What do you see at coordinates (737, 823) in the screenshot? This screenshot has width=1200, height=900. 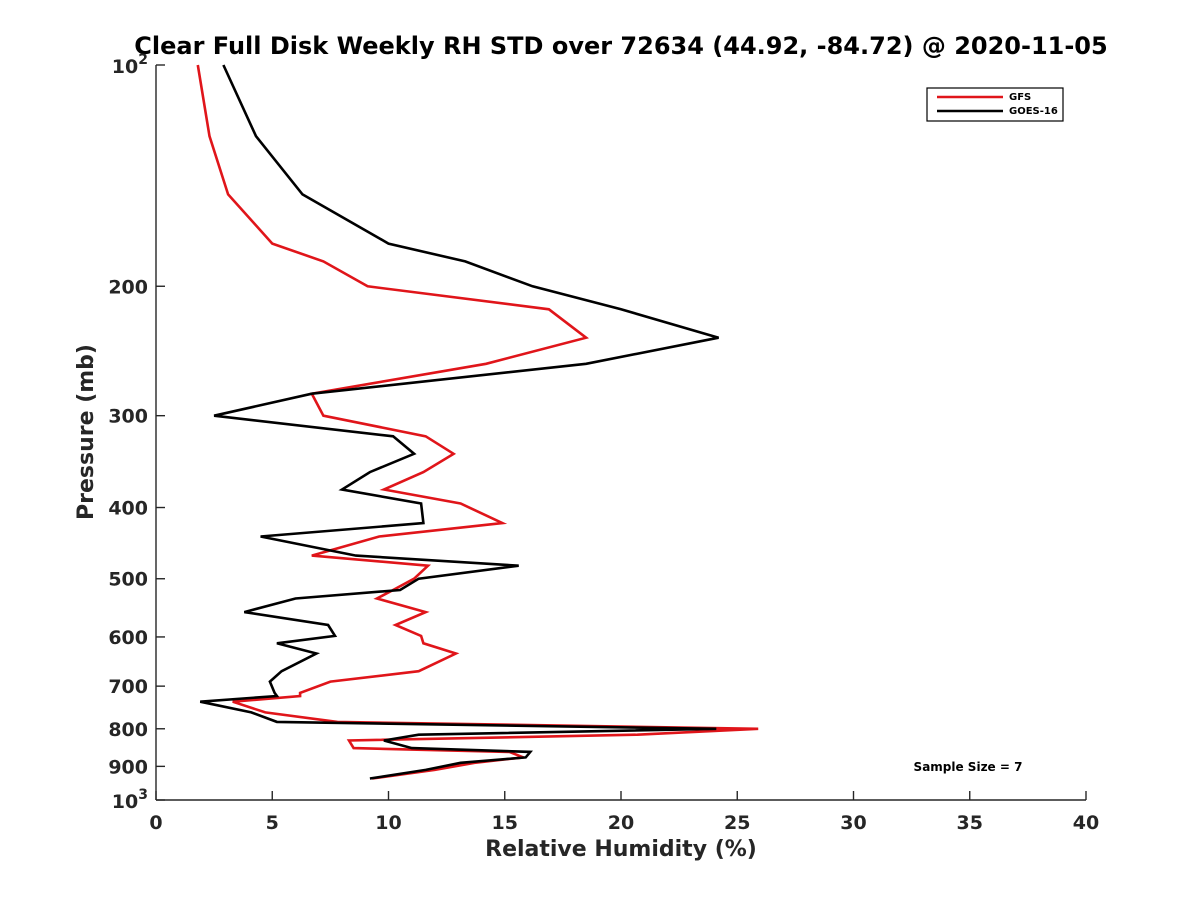 I see `x-tick-label: 25` at bounding box center [737, 823].